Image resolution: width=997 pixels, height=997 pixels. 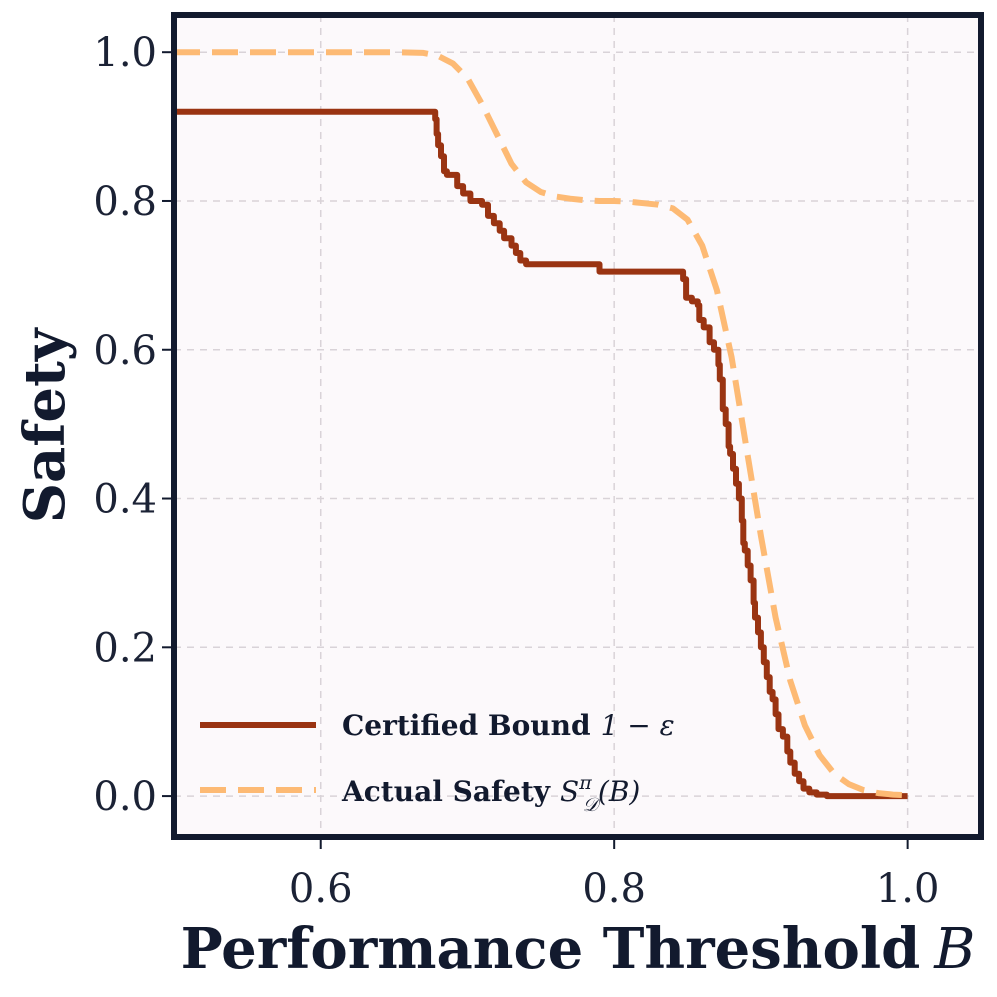 What do you see at coordinates (908, 889) in the screenshot?
I see `x-tick-label: 1.0` at bounding box center [908, 889].